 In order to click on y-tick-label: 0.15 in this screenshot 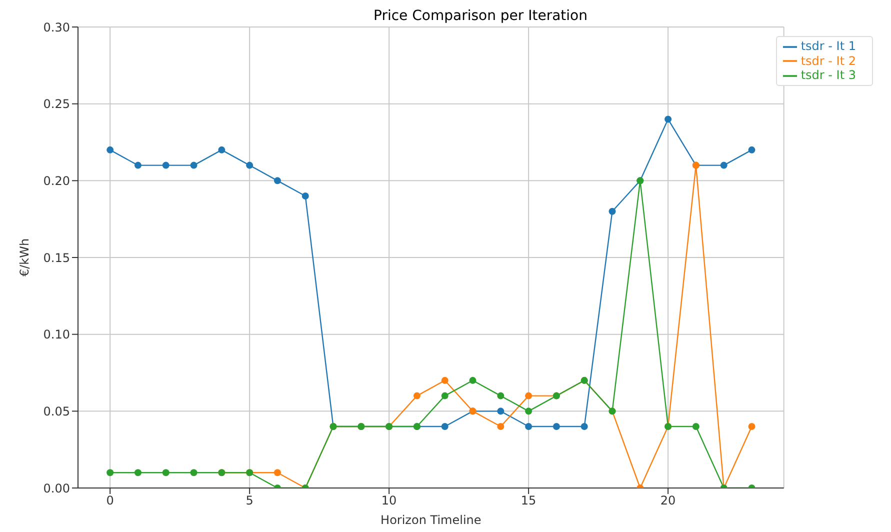, I will do `click(56, 257)`.